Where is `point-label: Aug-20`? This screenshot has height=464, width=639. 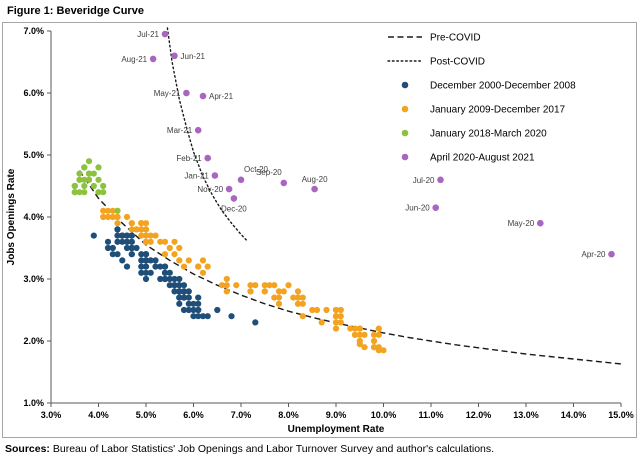 point-label: Aug-20 is located at coordinates (315, 179).